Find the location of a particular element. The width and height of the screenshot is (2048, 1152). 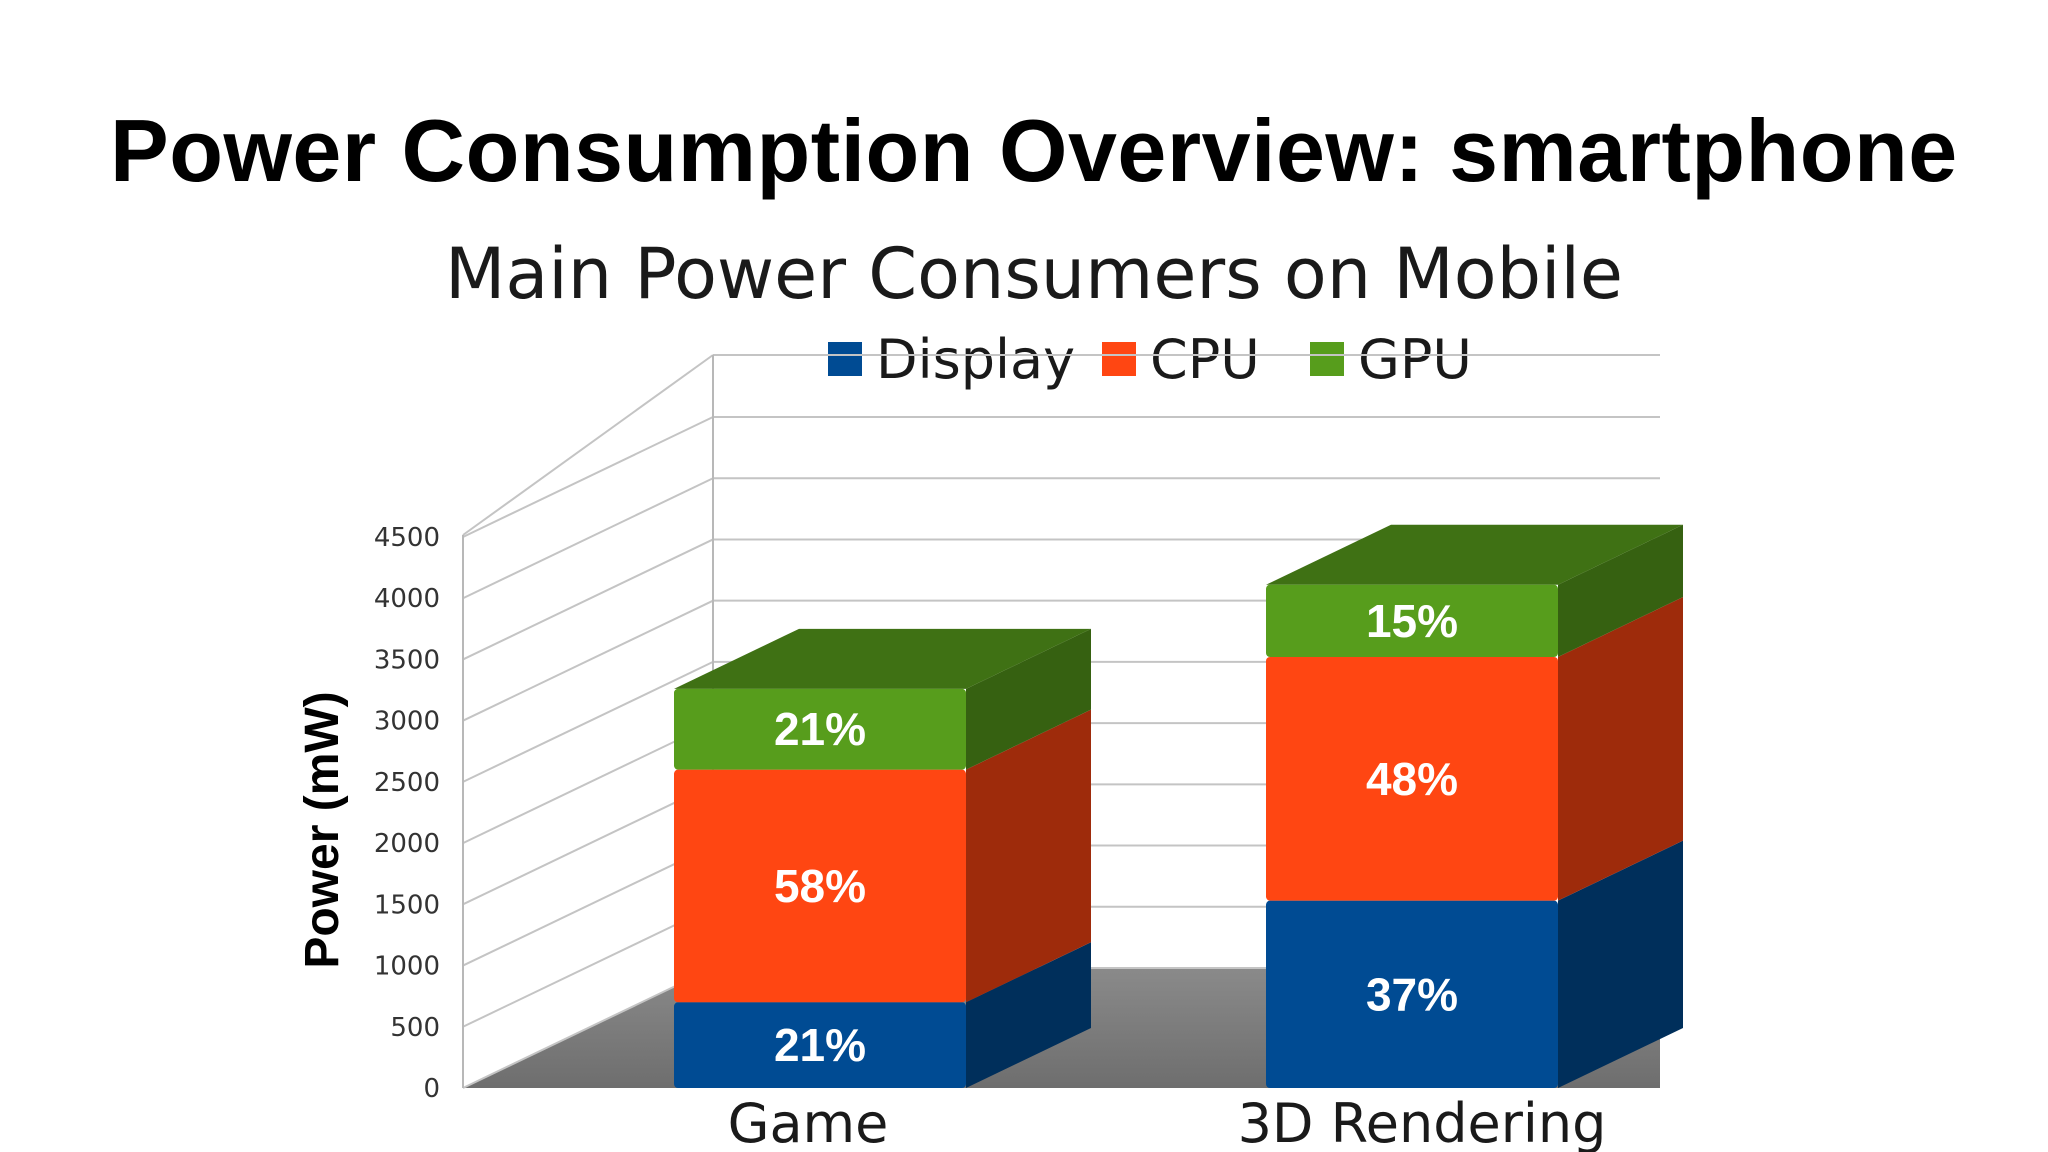

y-tick-label: 3000 is located at coordinates (407, 722).